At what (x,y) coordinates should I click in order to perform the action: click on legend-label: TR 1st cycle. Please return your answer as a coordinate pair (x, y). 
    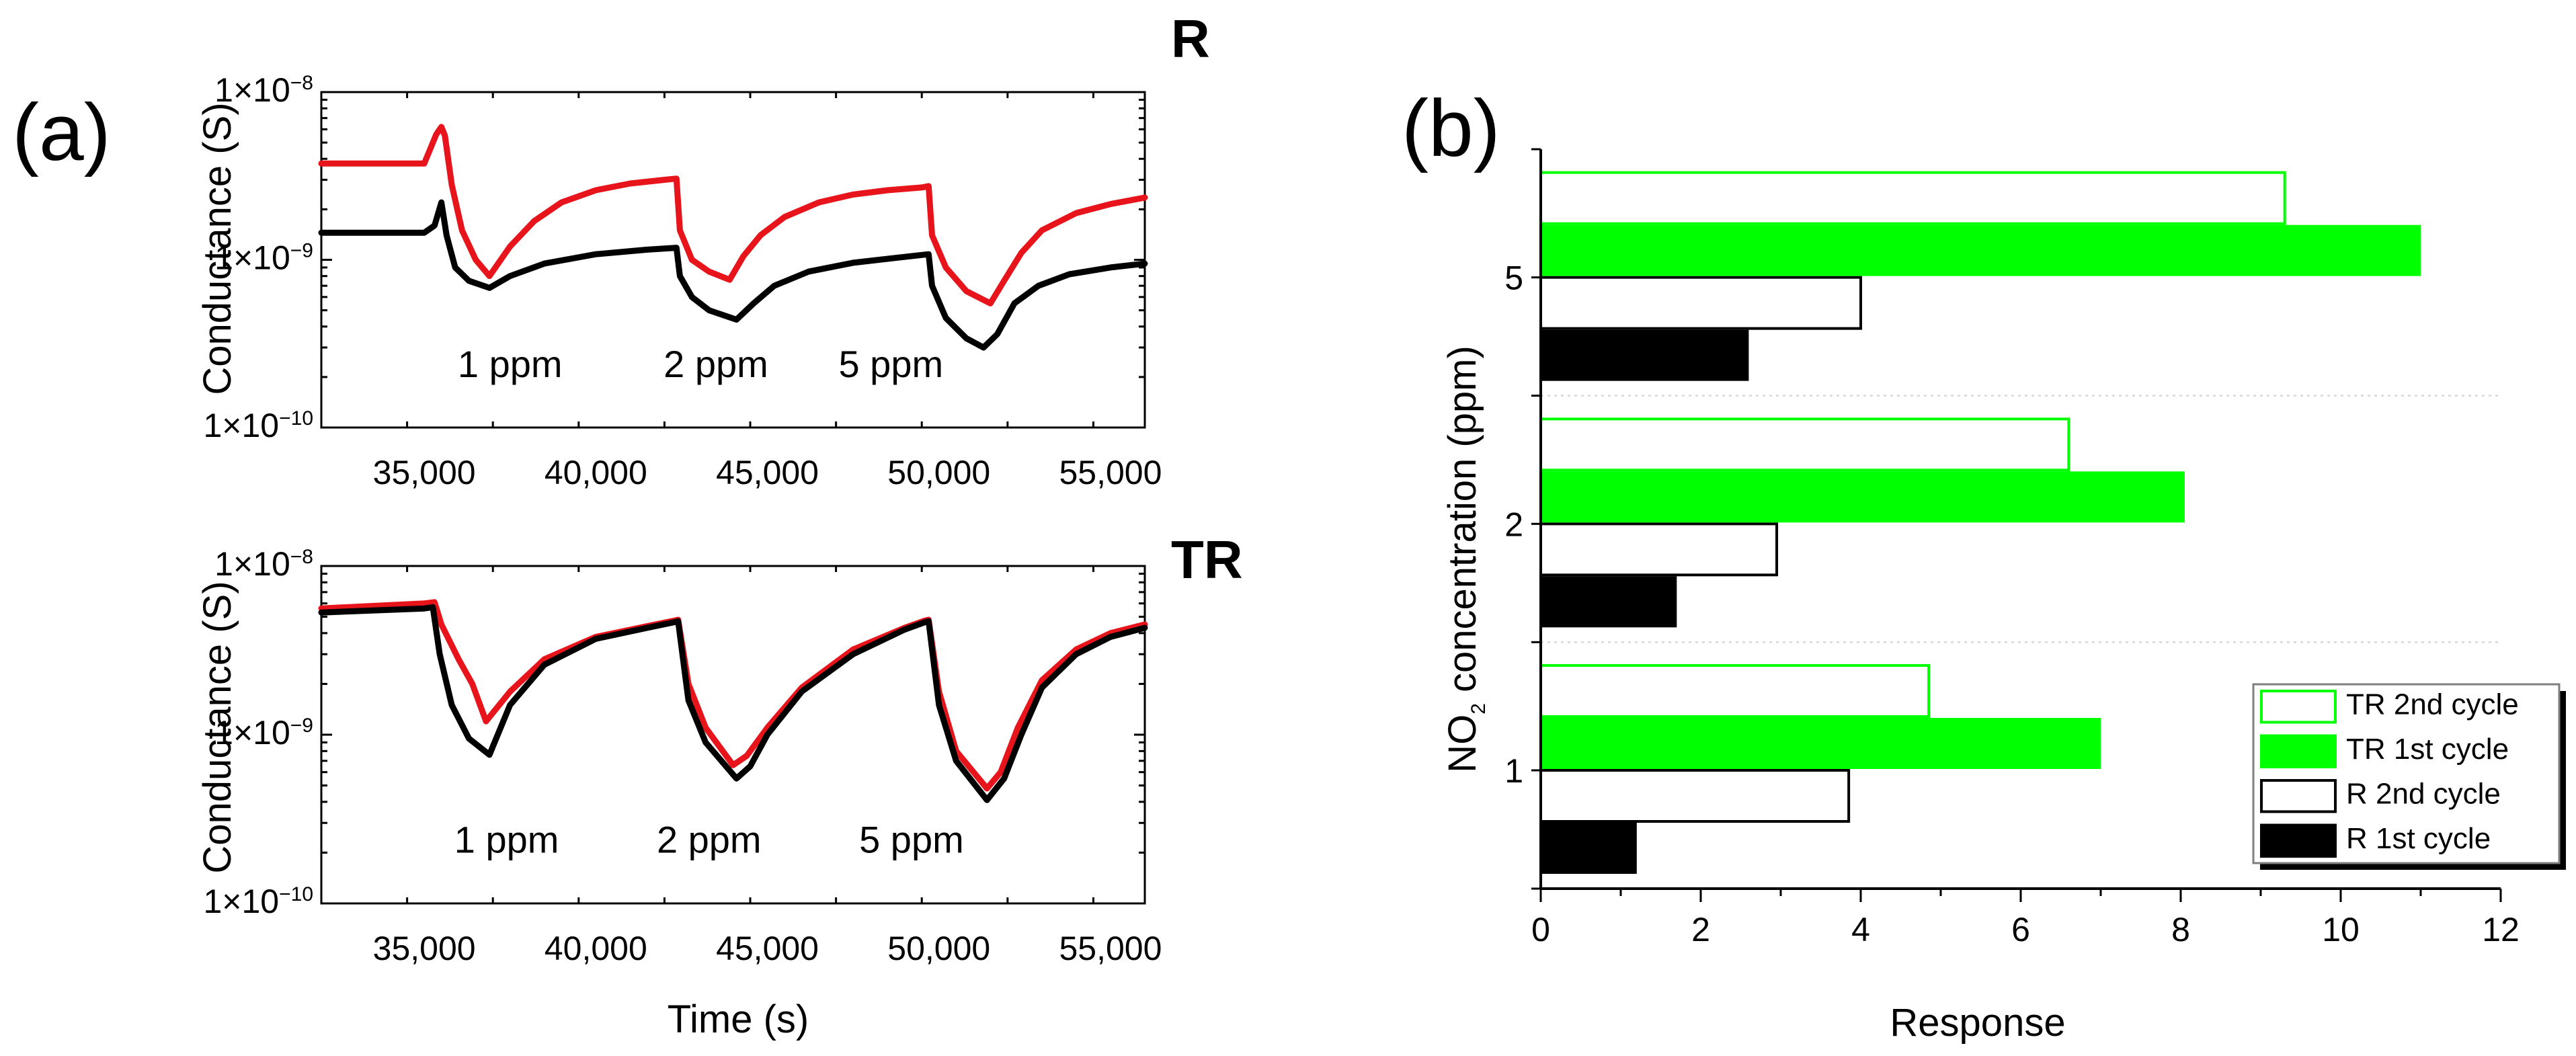
    Looking at the image, I should click on (2427, 749).